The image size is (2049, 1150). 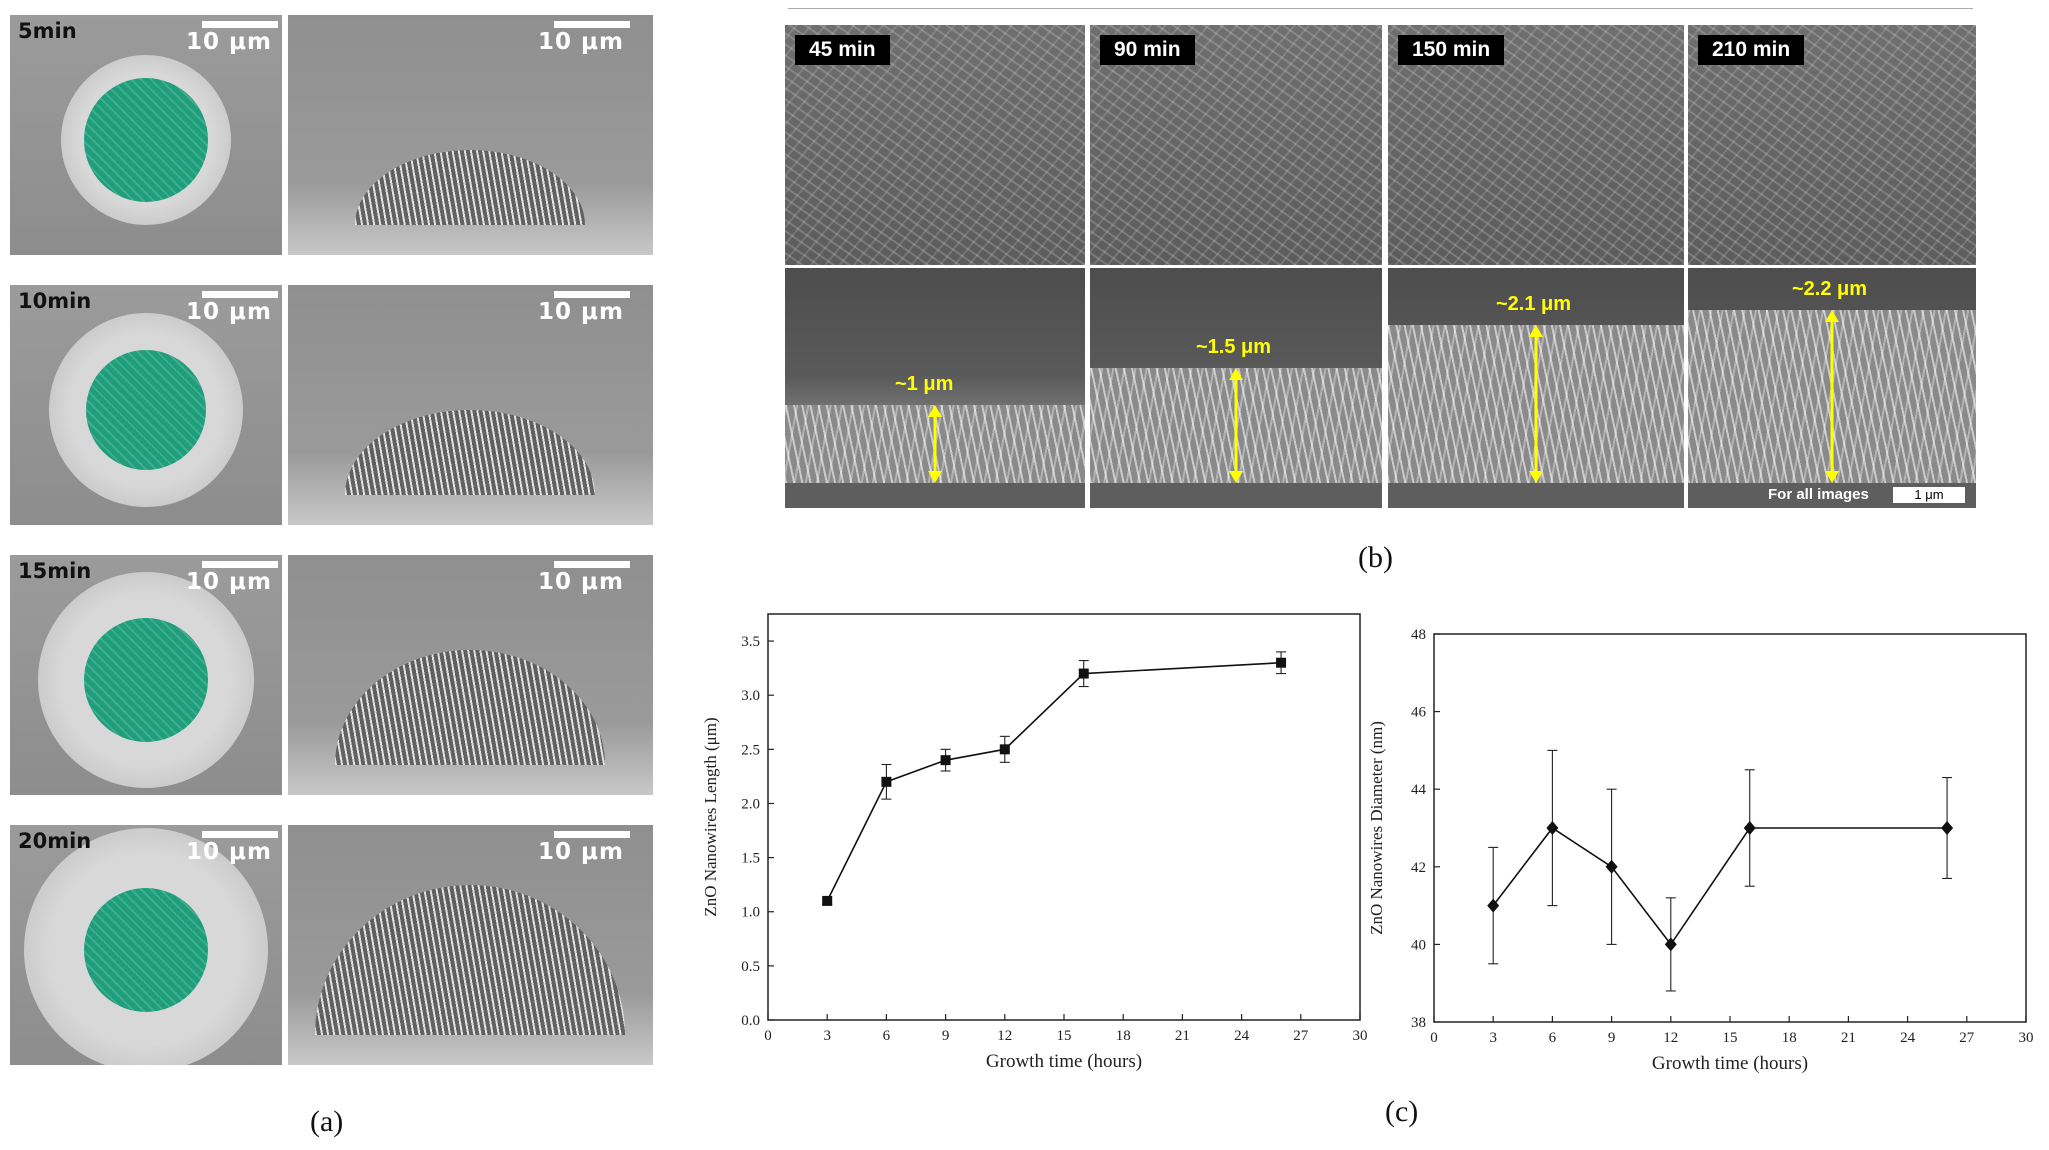 I want to click on growth-time-label: 15min, so click(x=55, y=571).